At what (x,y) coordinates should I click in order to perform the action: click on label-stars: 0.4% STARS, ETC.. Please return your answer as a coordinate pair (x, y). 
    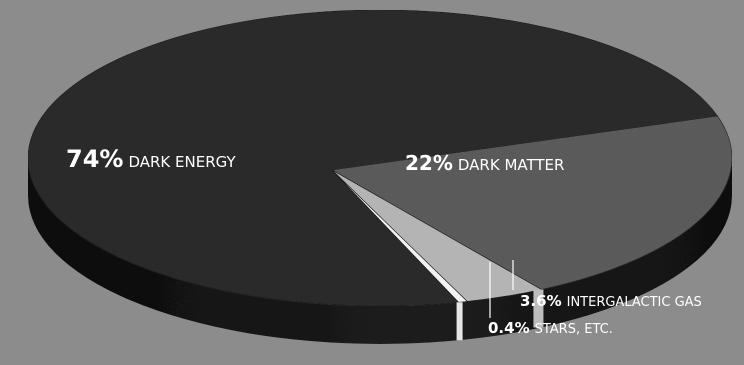
    Looking at the image, I should click on (550, 328).